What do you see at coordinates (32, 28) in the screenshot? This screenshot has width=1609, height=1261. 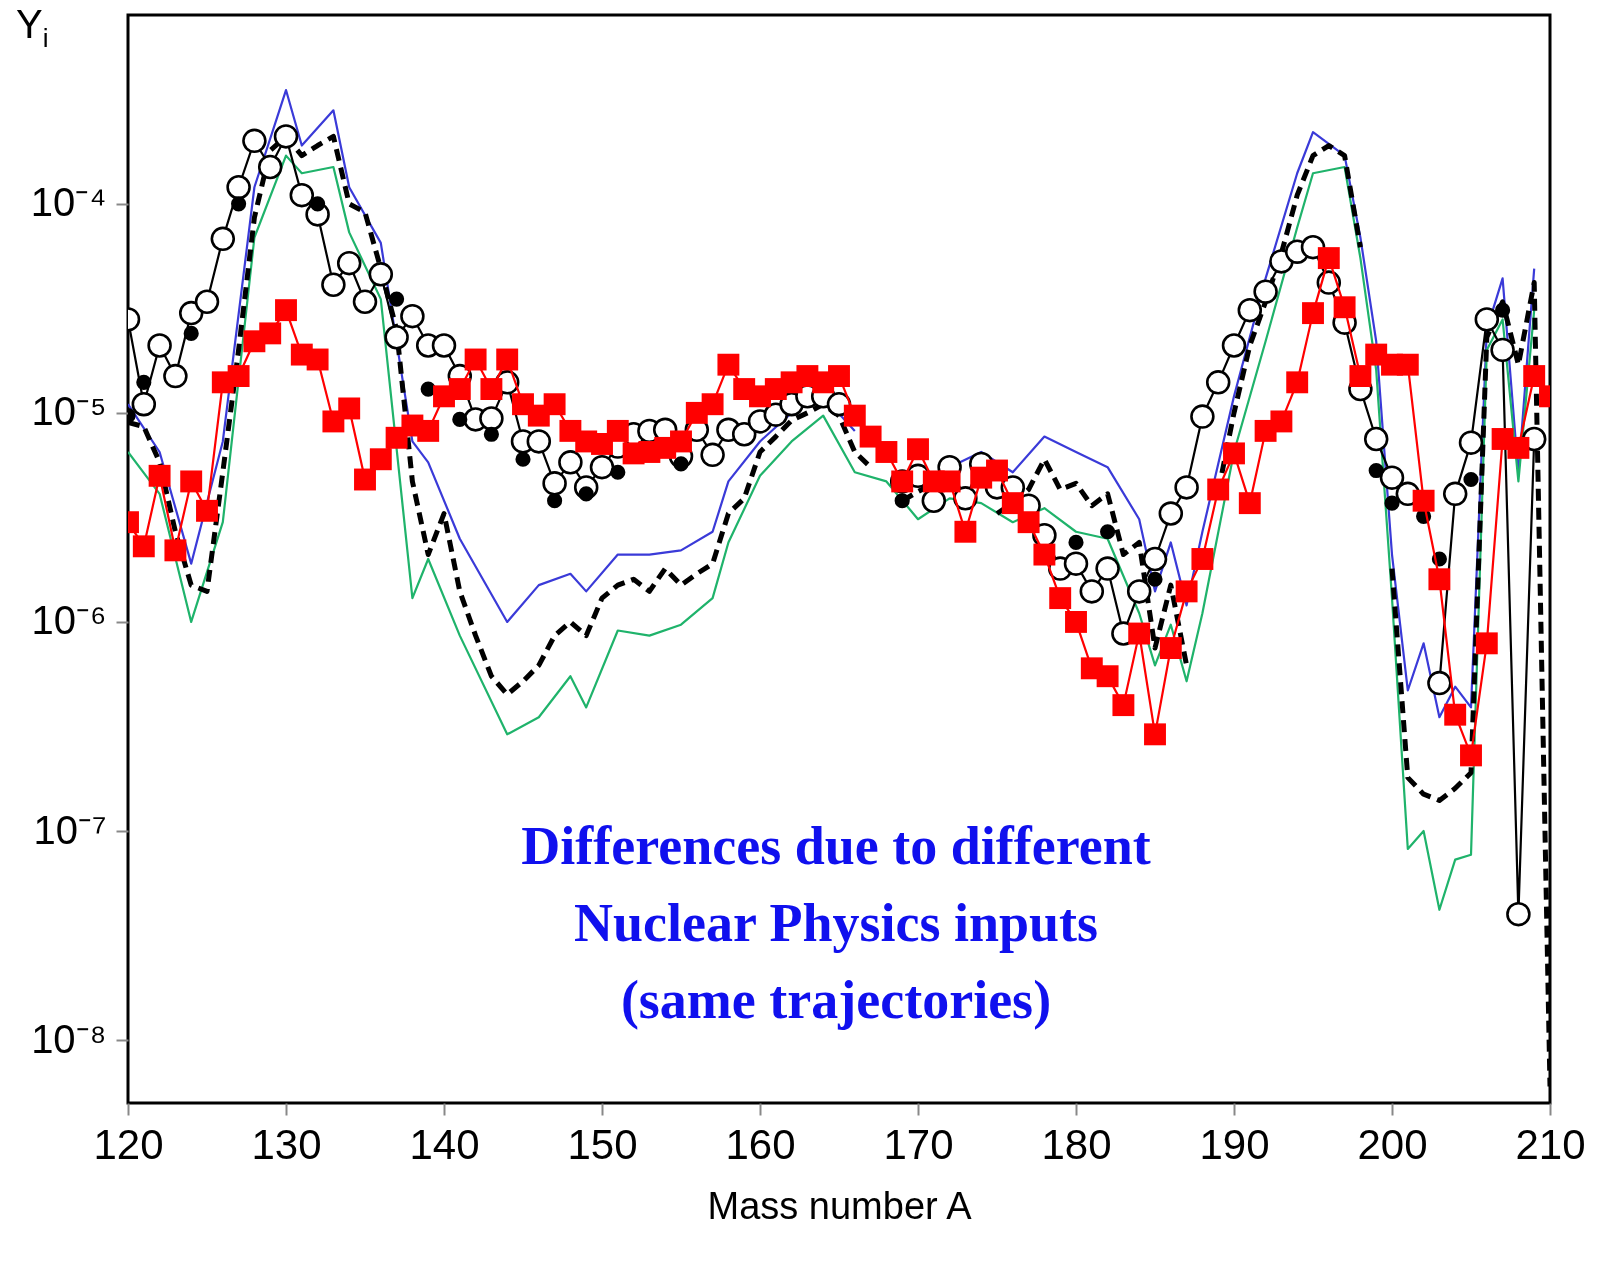 I see `y-axis-title: Y$_{i}$` at bounding box center [32, 28].